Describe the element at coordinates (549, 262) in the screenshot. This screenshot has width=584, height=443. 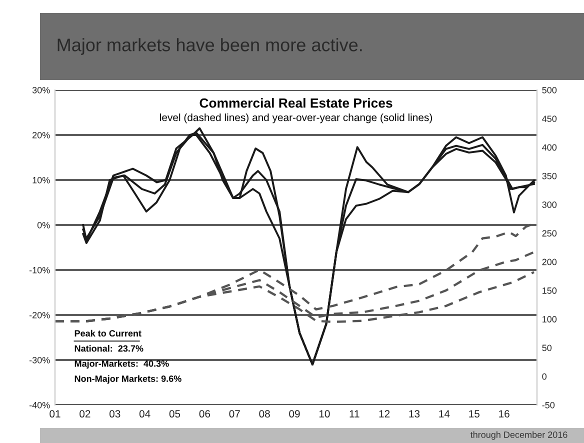
I see `y2-tick-label: 200` at that location.